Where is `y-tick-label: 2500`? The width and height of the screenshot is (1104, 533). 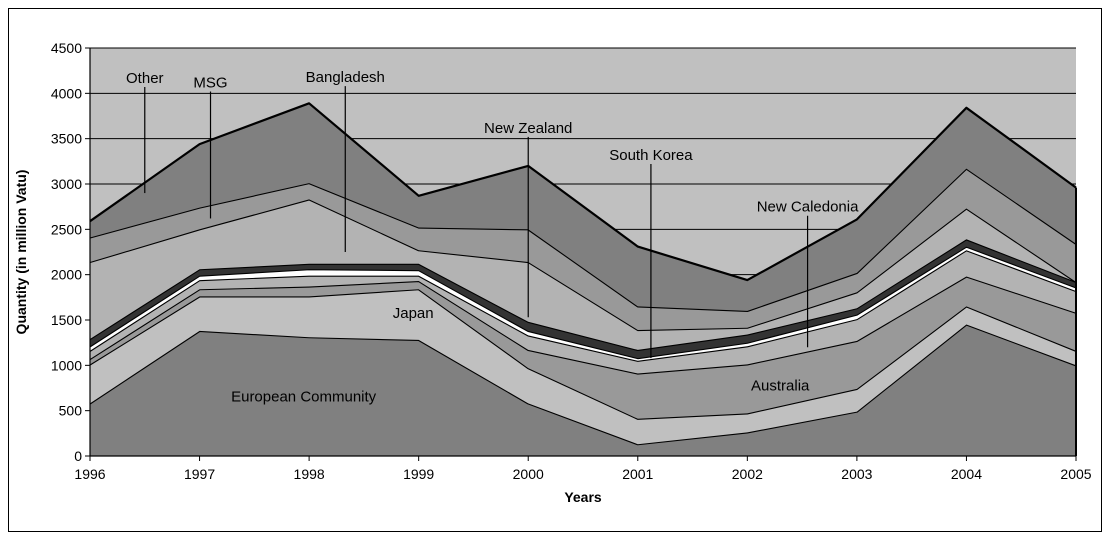 y-tick-label: 2500 is located at coordinates (66, 229).